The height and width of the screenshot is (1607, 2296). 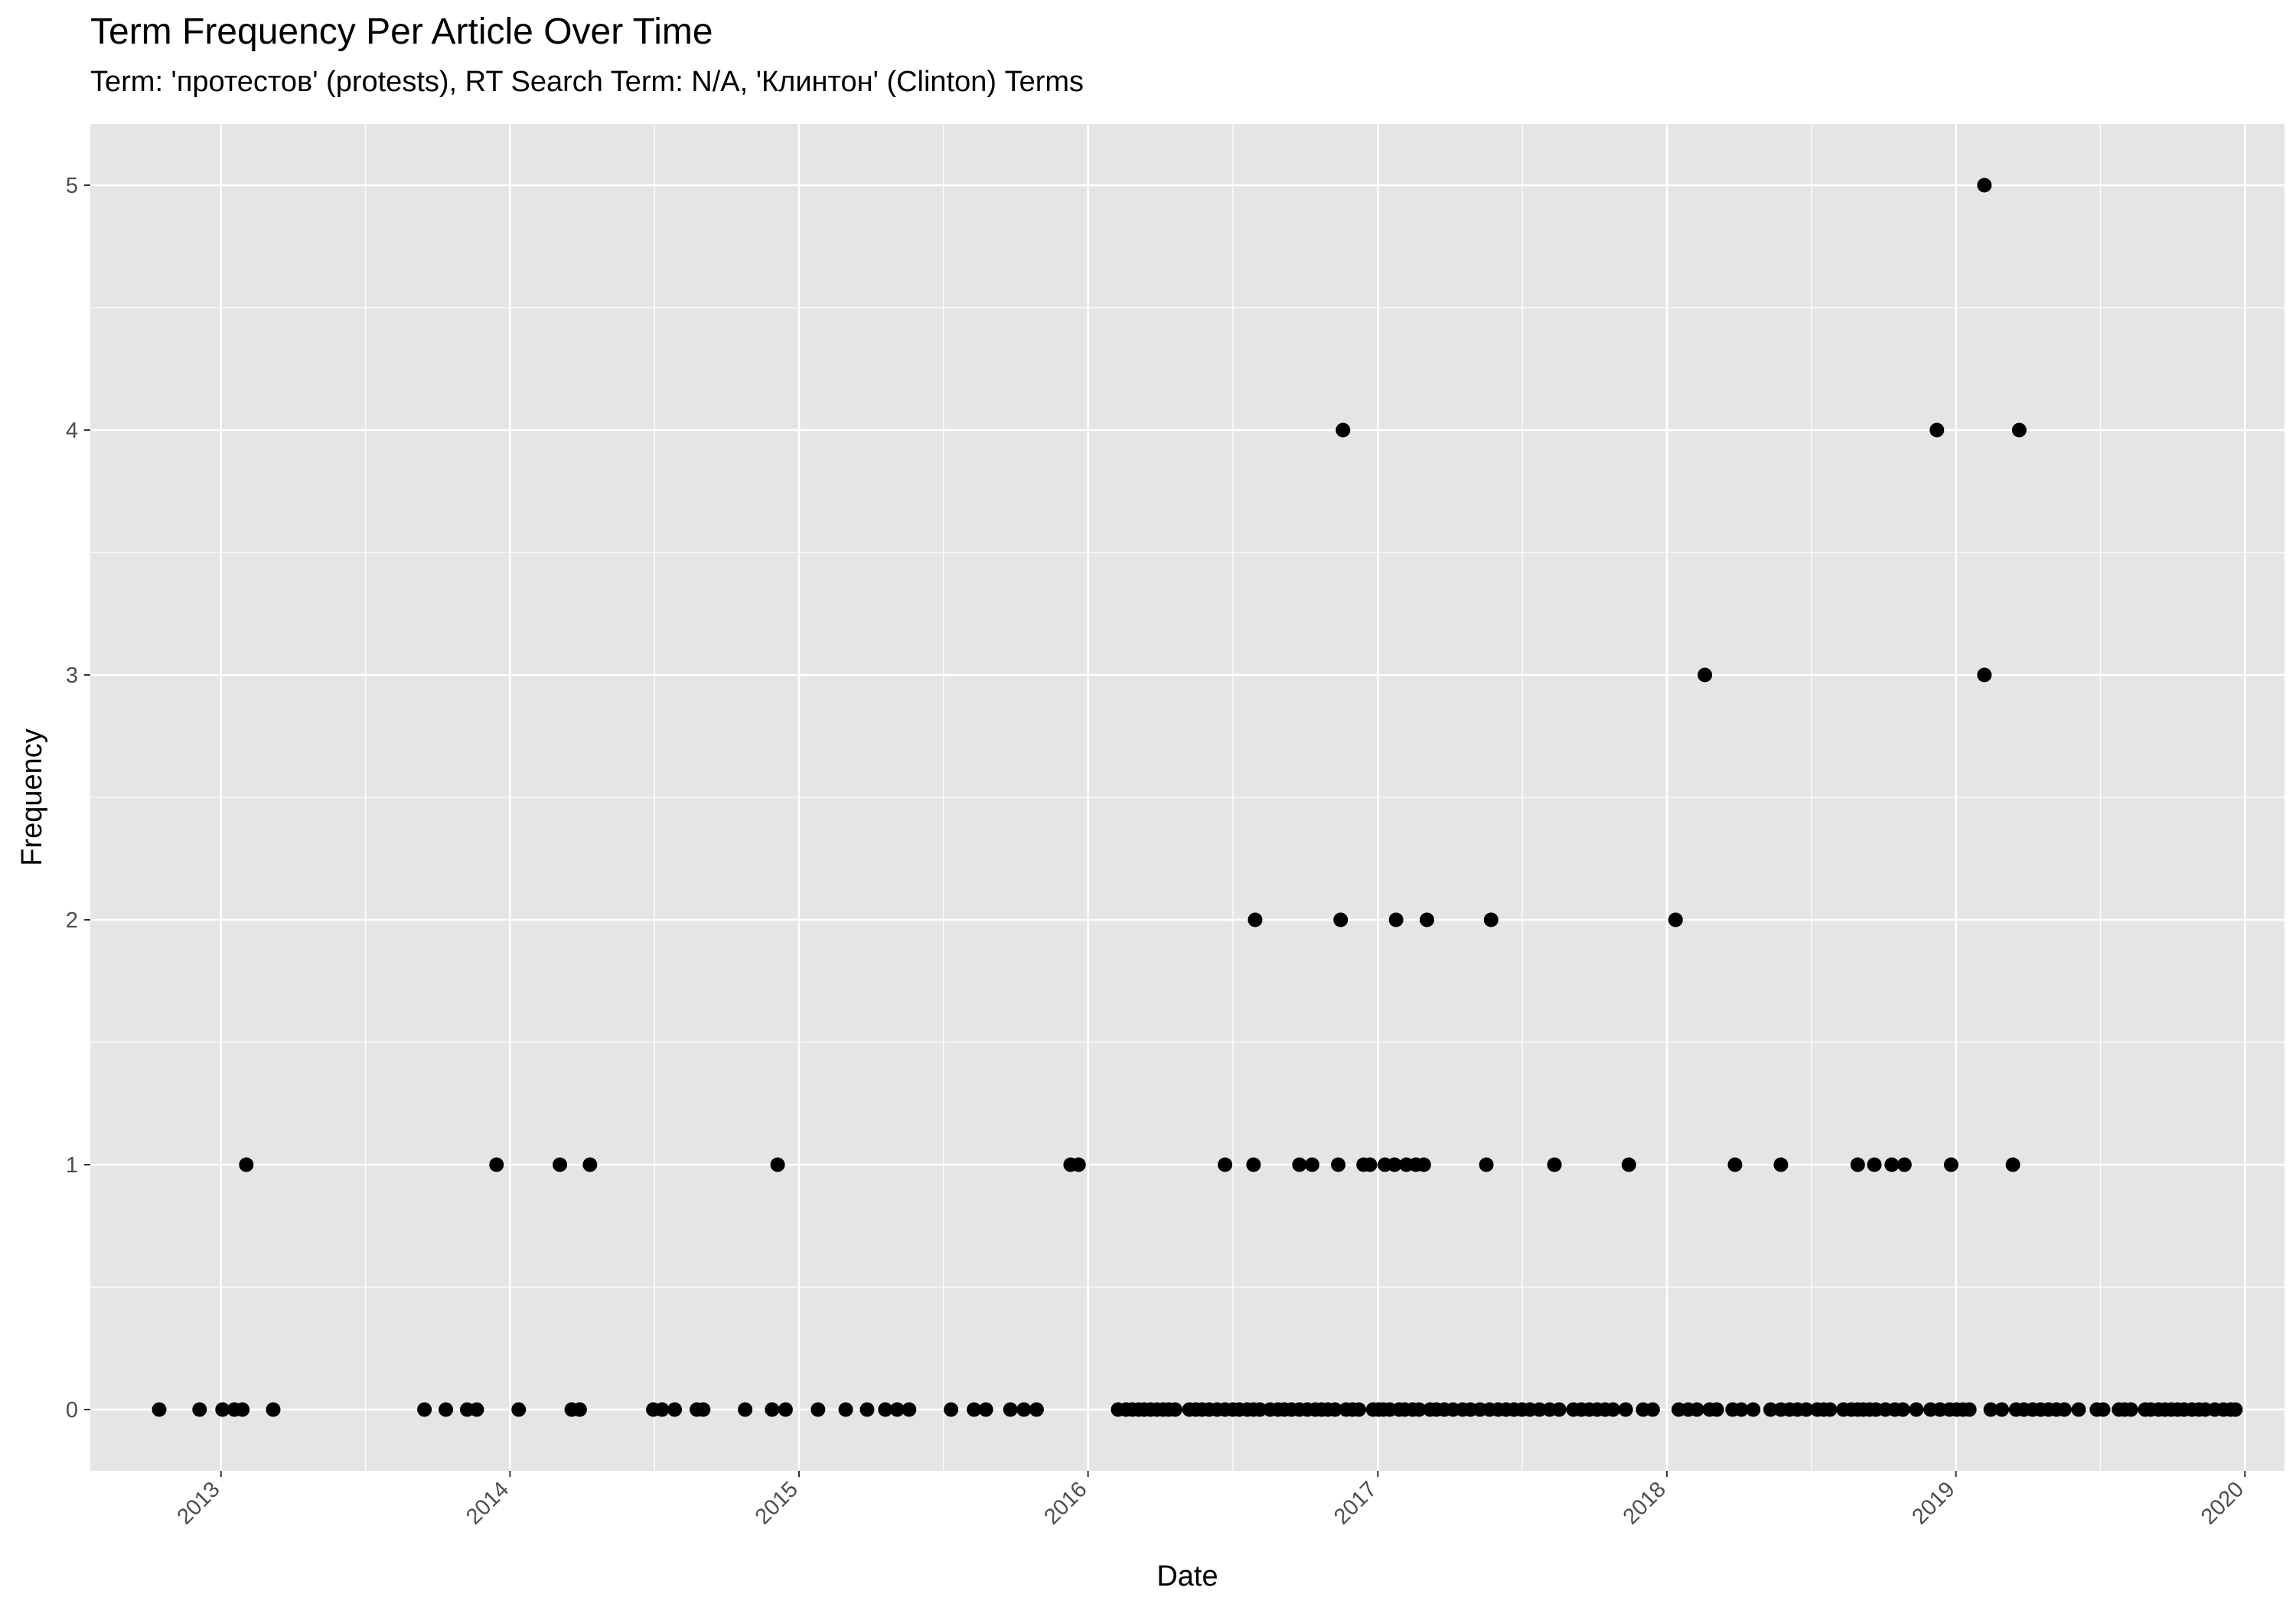 What do you see at coordinates (1065, 1503) in the screenshot?
I see `x-tick-label: 2016` at bounding box center [1065, 1503].